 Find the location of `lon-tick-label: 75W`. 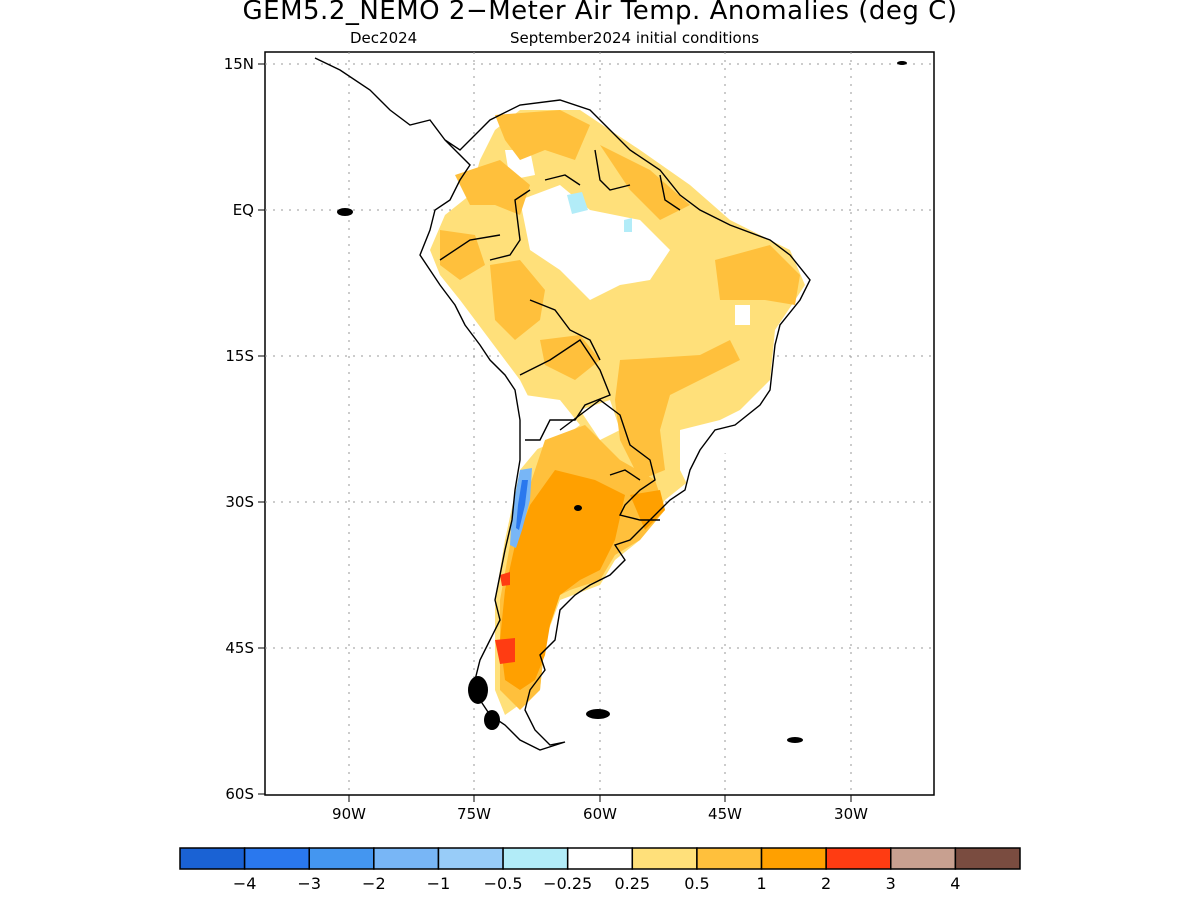

lon-tick-label: 75W is located at coordinates (474, 814).